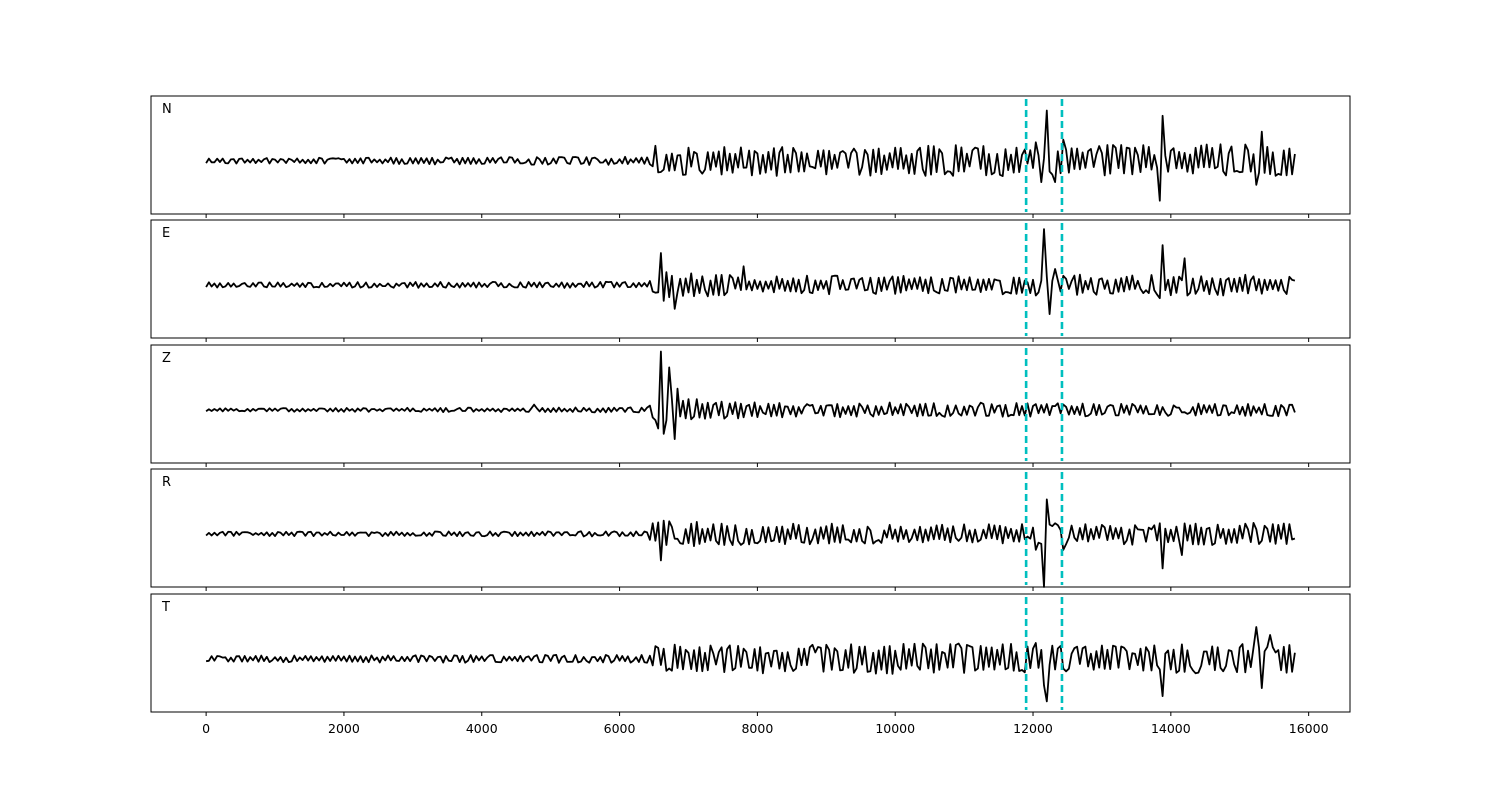 The image size is (1500, 800). I want to click on x-tick-label: 4000, so click(482, 728).